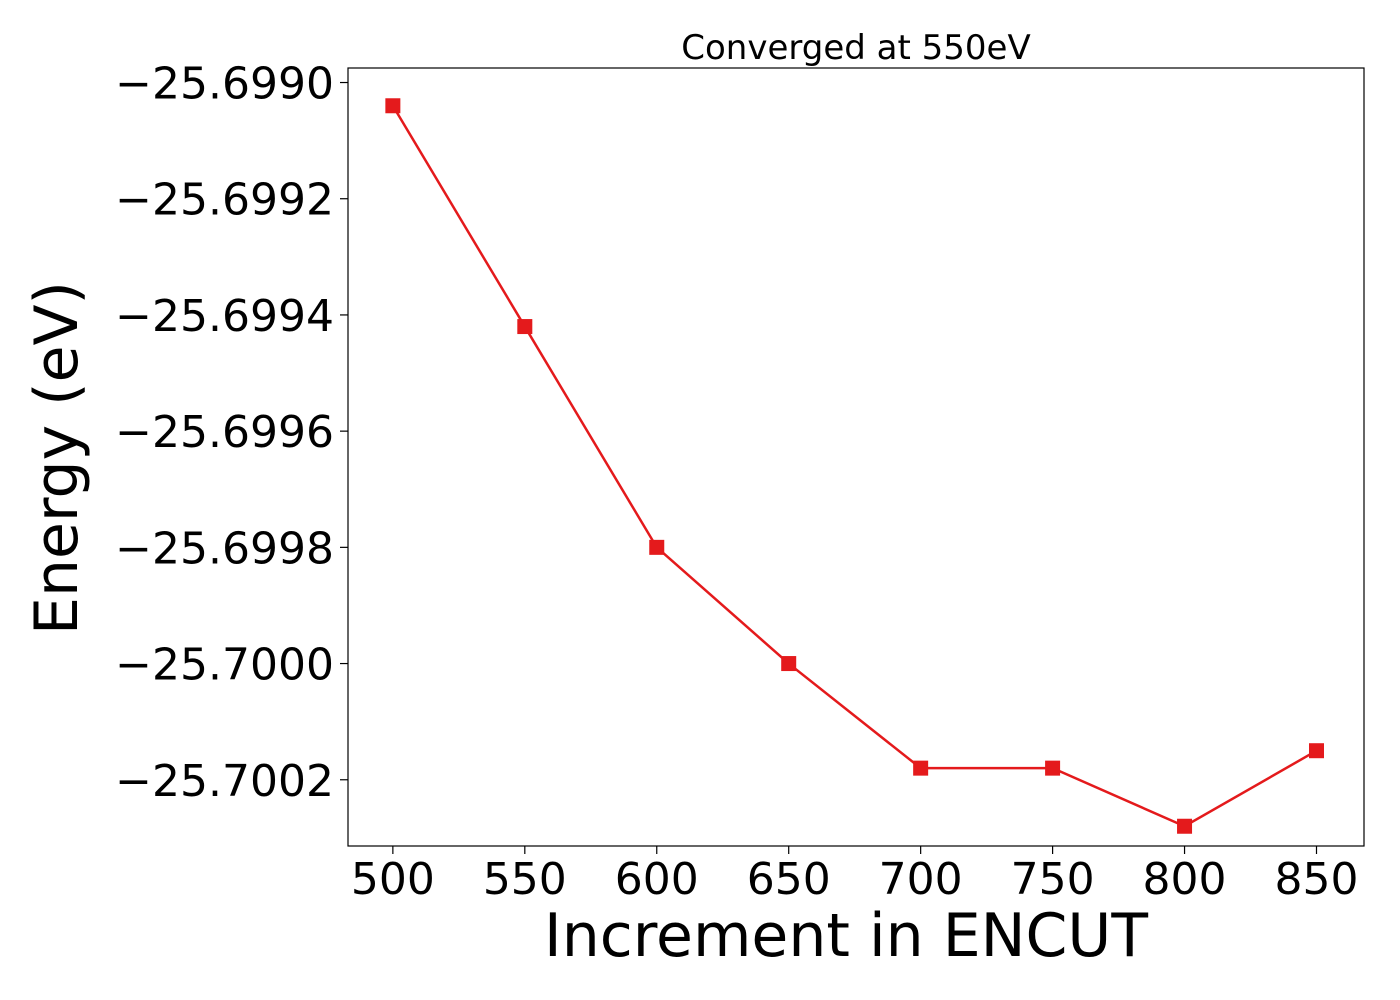 The height and width of the screenshot is (1000, 1400). I want to click on y-tick-label: −25.6996, so click(224, 432).